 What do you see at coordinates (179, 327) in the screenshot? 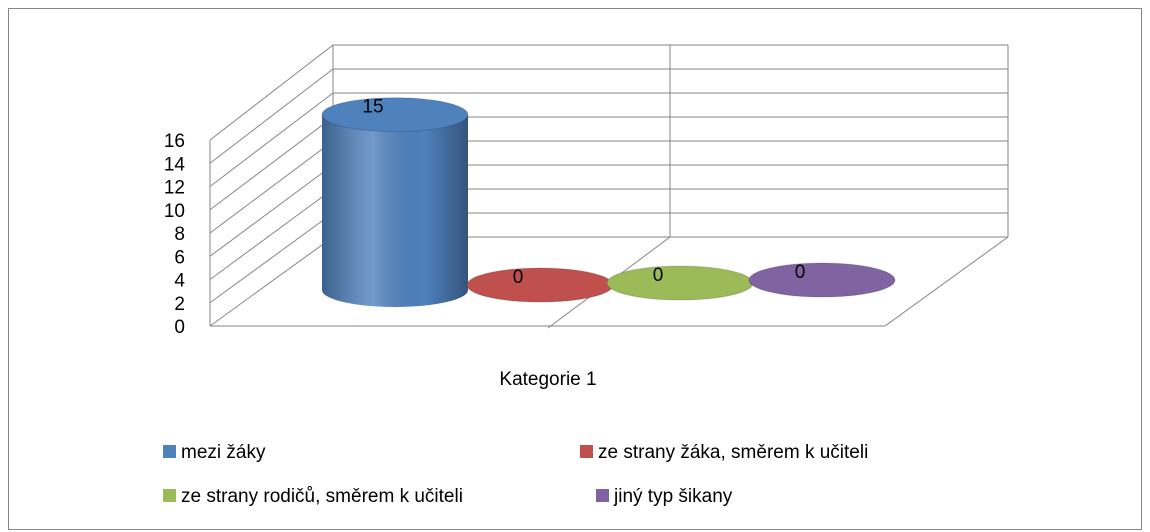
I see `y-tick-label: 0` at bounding box center [179, 327].